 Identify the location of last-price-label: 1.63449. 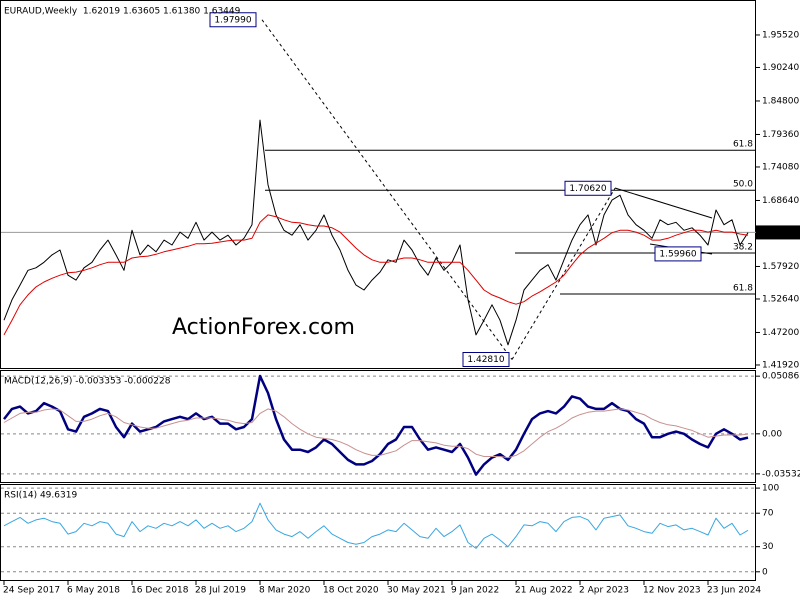
(778, 233).